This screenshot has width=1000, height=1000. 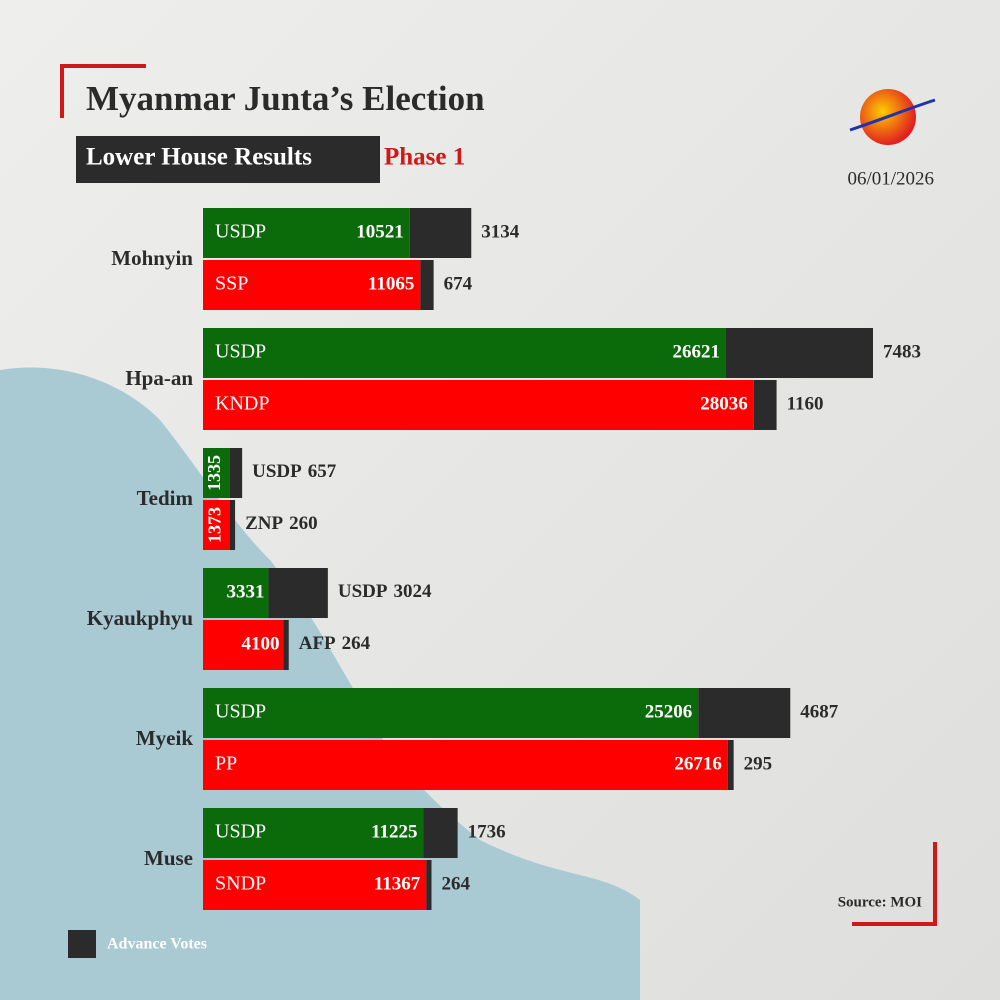 What do you see at coordinates (303, 523) in the screenshot?
I see `advance-label: 260` at bounding box center [303, 523].